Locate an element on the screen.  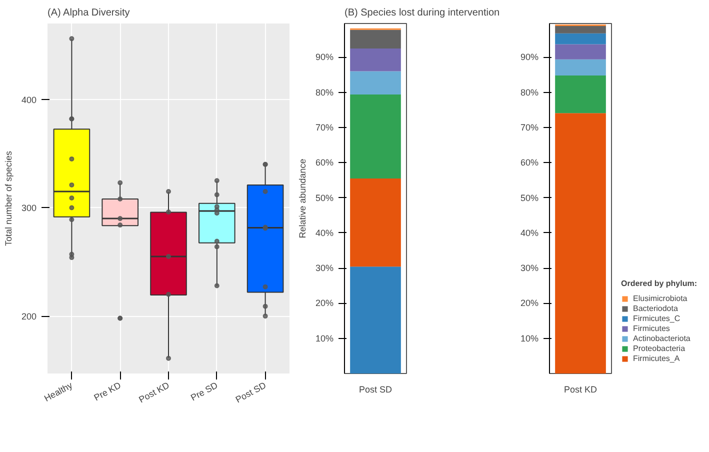
legend-label: Firmicutes_A is located at coordinates (656, 358).